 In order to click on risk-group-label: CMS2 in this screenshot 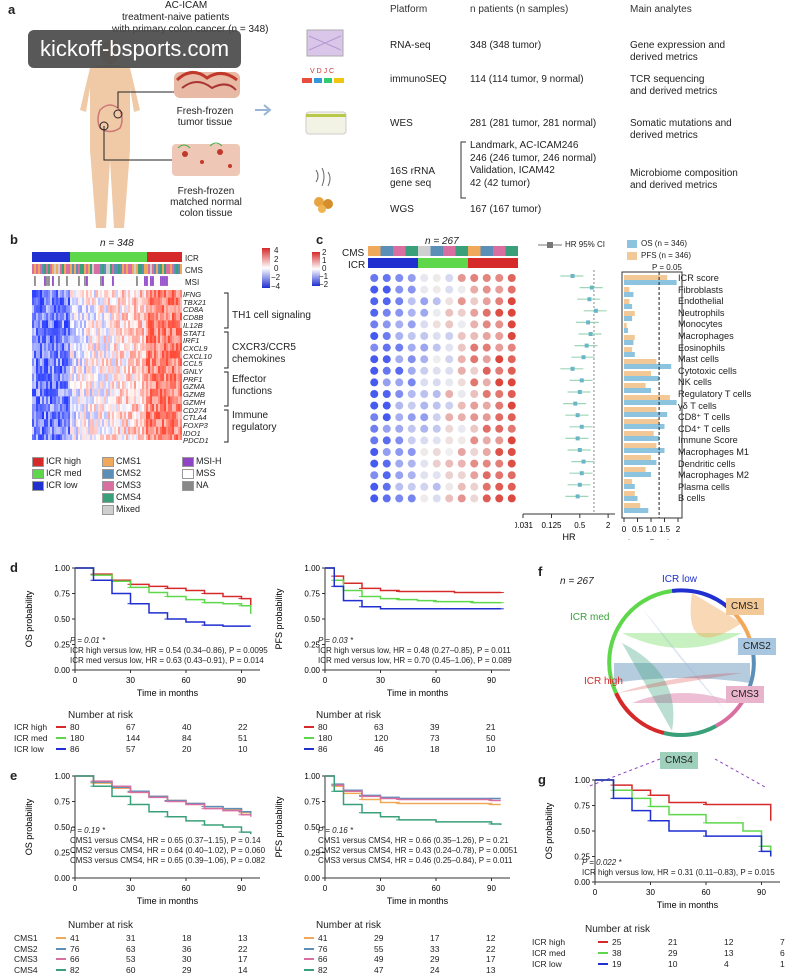, I will do `click(26, 948)`.